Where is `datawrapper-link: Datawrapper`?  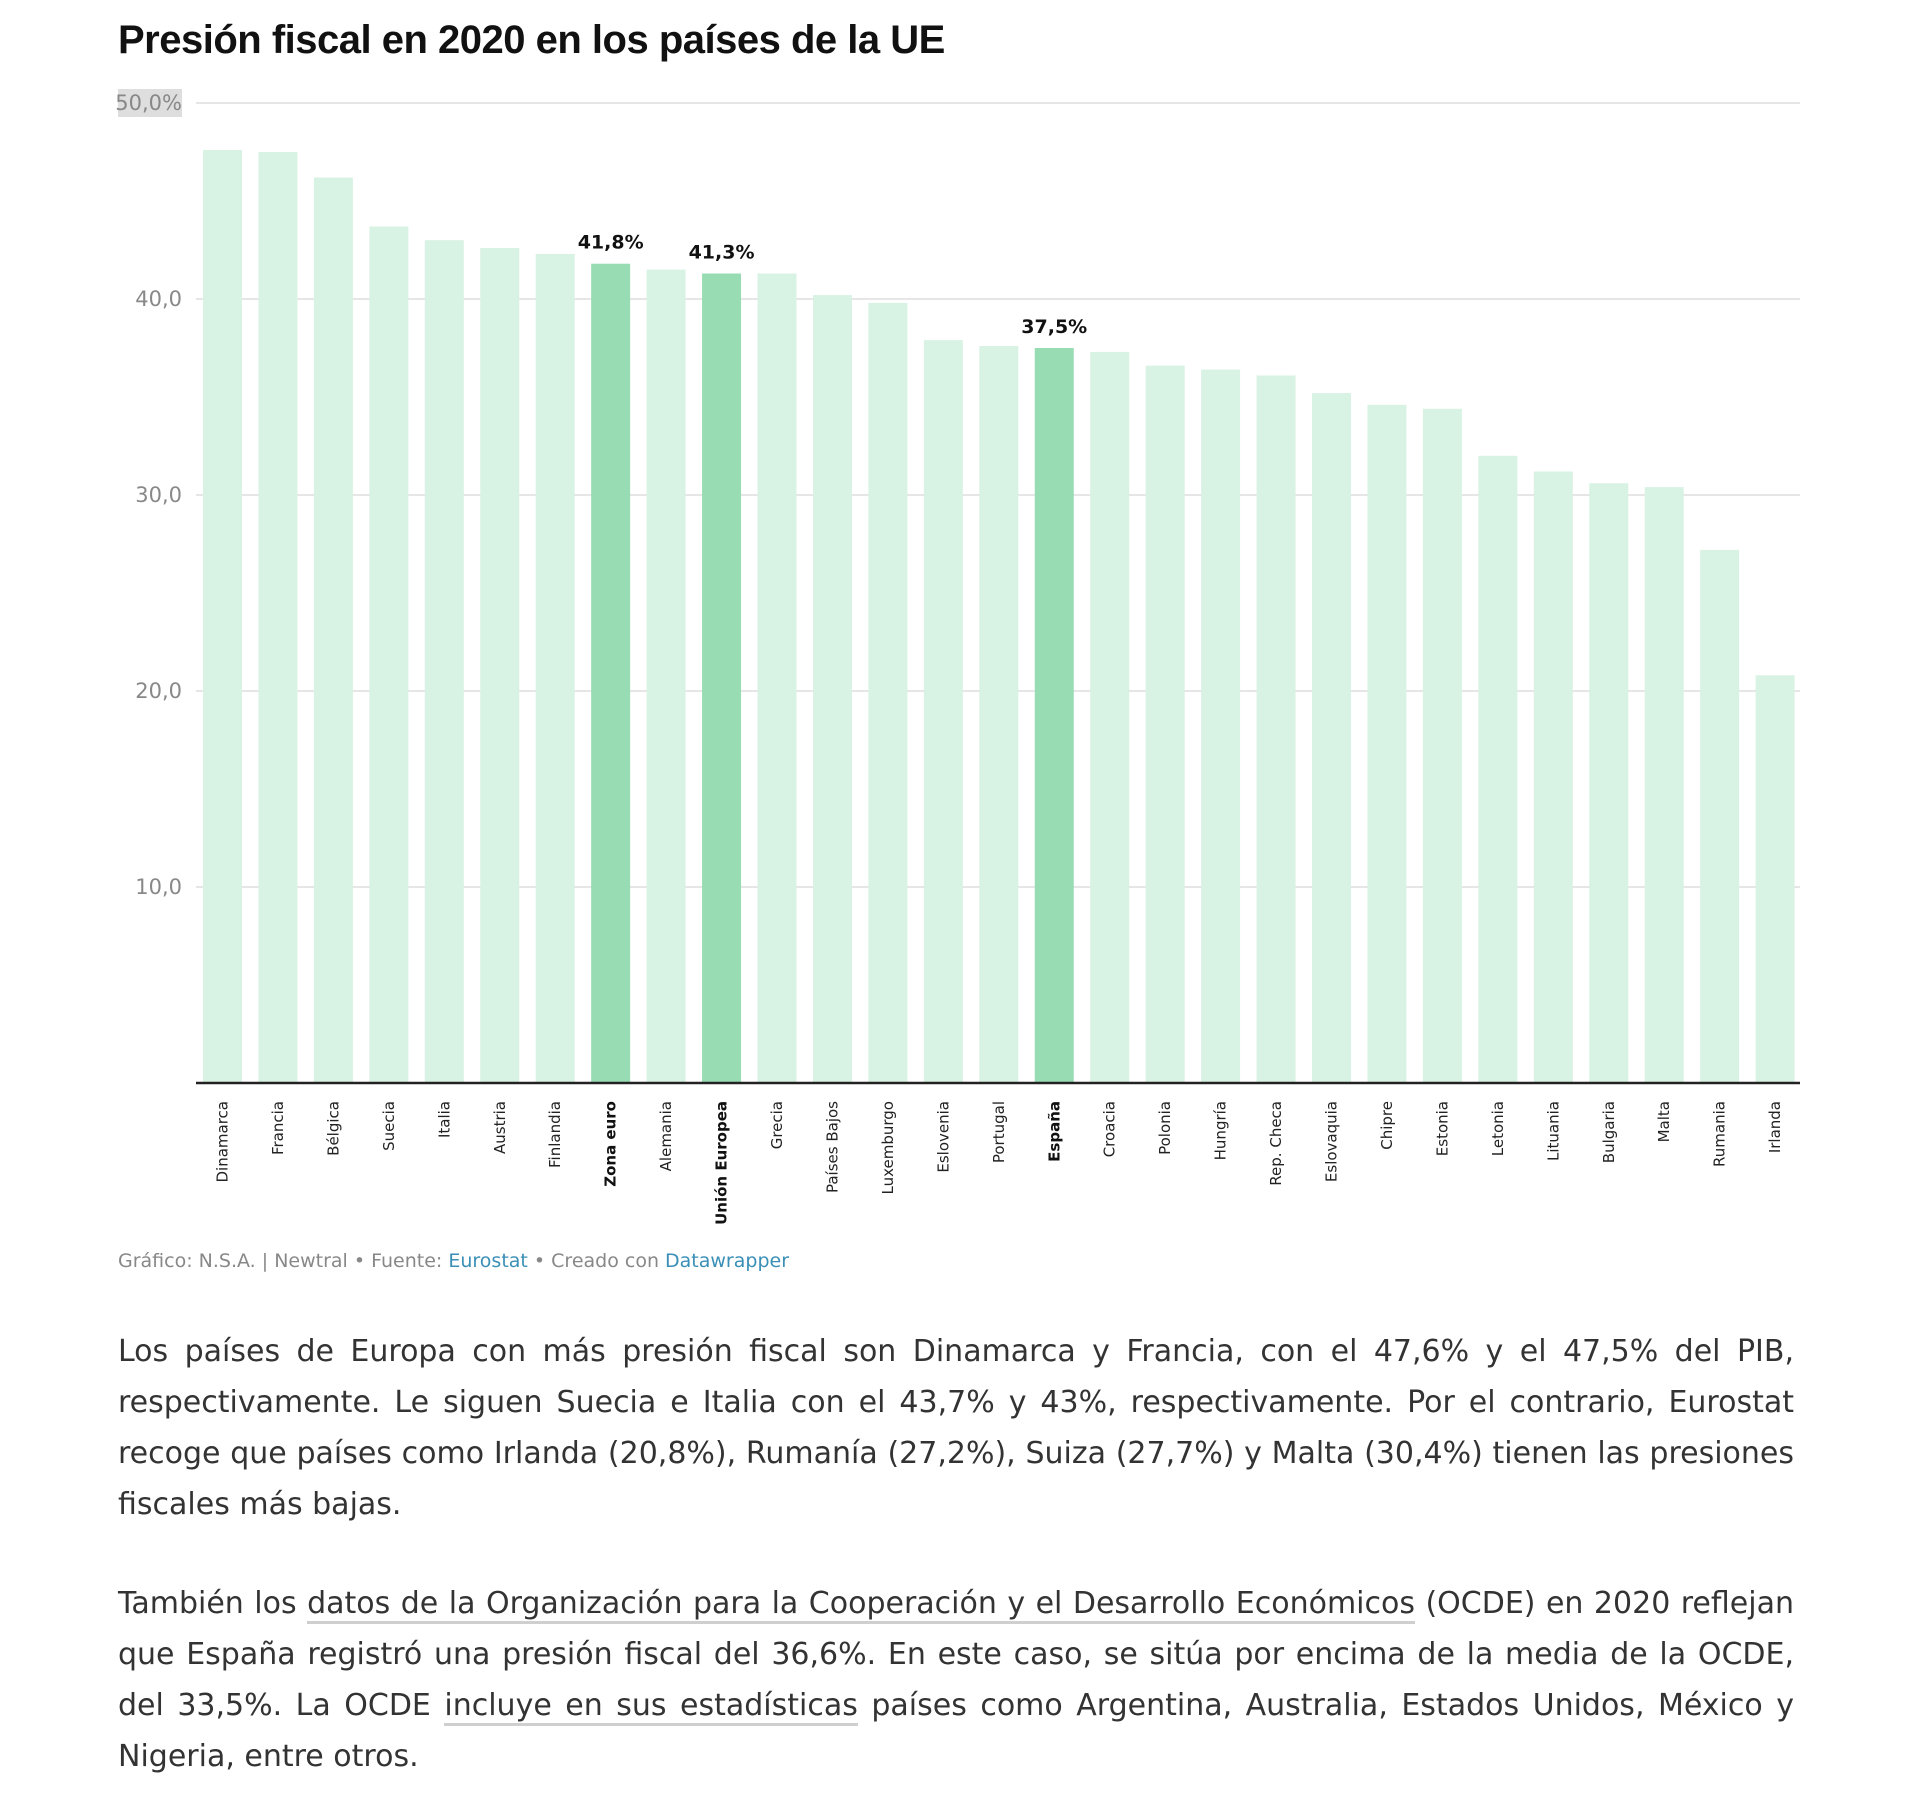
datawrapper-link: Datawrapper is located at coordinates (727, 1261).